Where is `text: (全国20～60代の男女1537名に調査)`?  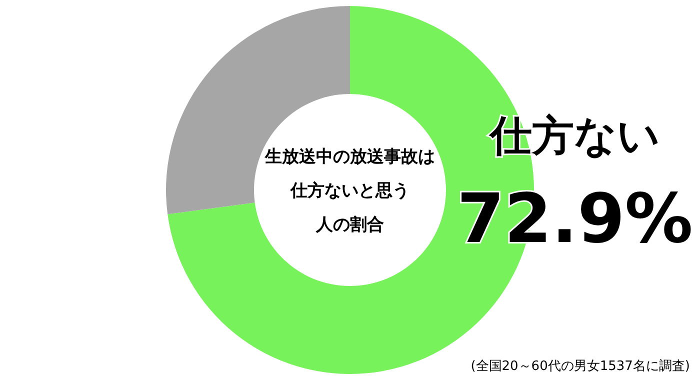 text: (全国20～60代の男女1537名に調査) is located at coordinates (580, 366).